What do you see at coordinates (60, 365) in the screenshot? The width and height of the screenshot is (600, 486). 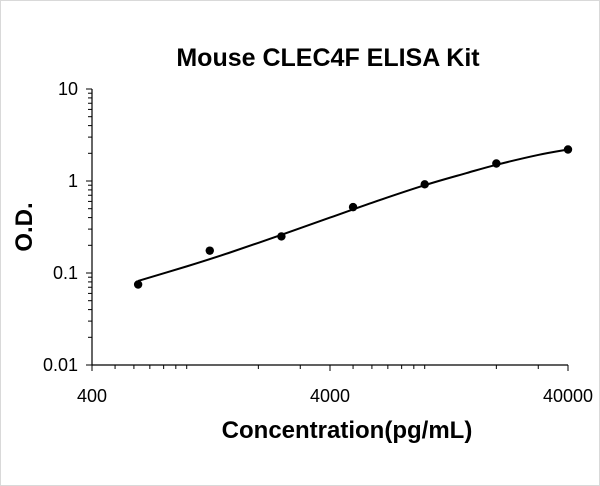 I see `y-tick-label: 0.01` at bounding box center [60, 365].